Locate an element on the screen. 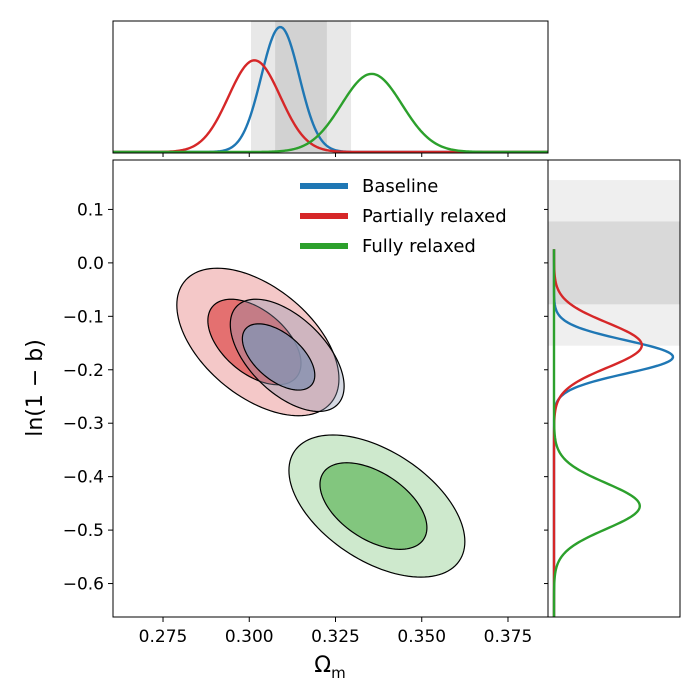 This screenshot has width=700, height=700. ln1mb-marginal-panel is located at coordinates (614, 388).